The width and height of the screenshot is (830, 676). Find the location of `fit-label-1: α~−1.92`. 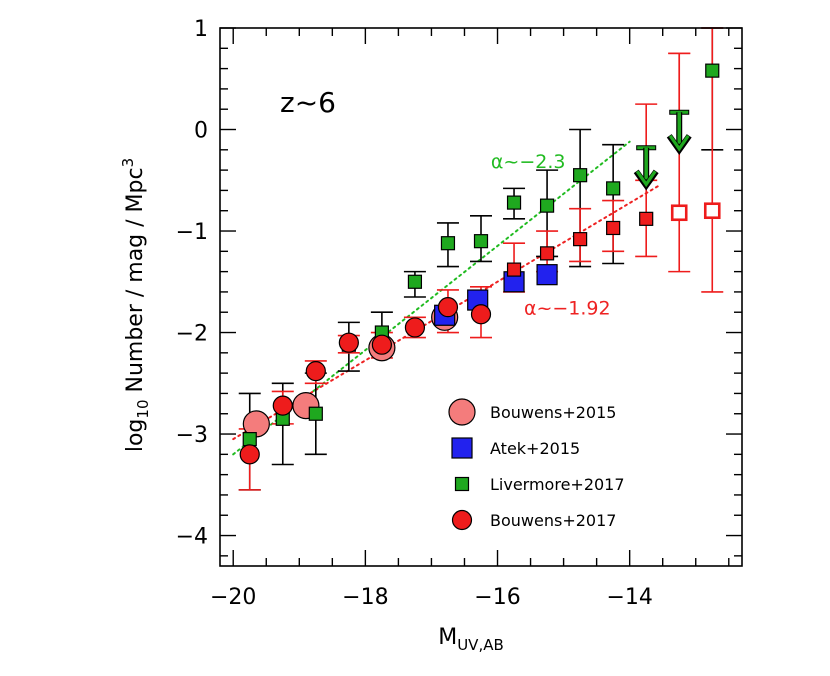

fit-label-1: α~−1.92 is located at coordinates (567, 308).